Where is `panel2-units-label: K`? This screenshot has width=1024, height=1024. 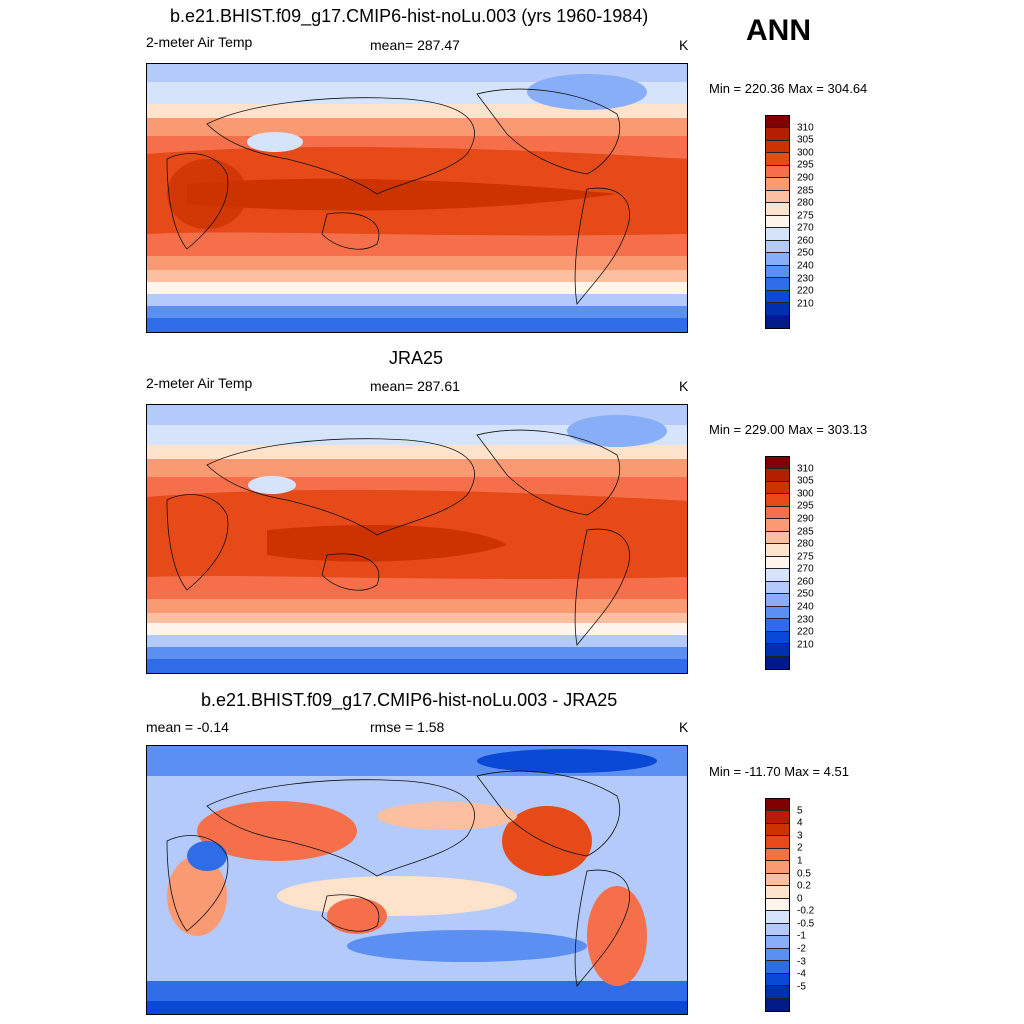
panel2-units-label: K is located at coordinates (684, 386).